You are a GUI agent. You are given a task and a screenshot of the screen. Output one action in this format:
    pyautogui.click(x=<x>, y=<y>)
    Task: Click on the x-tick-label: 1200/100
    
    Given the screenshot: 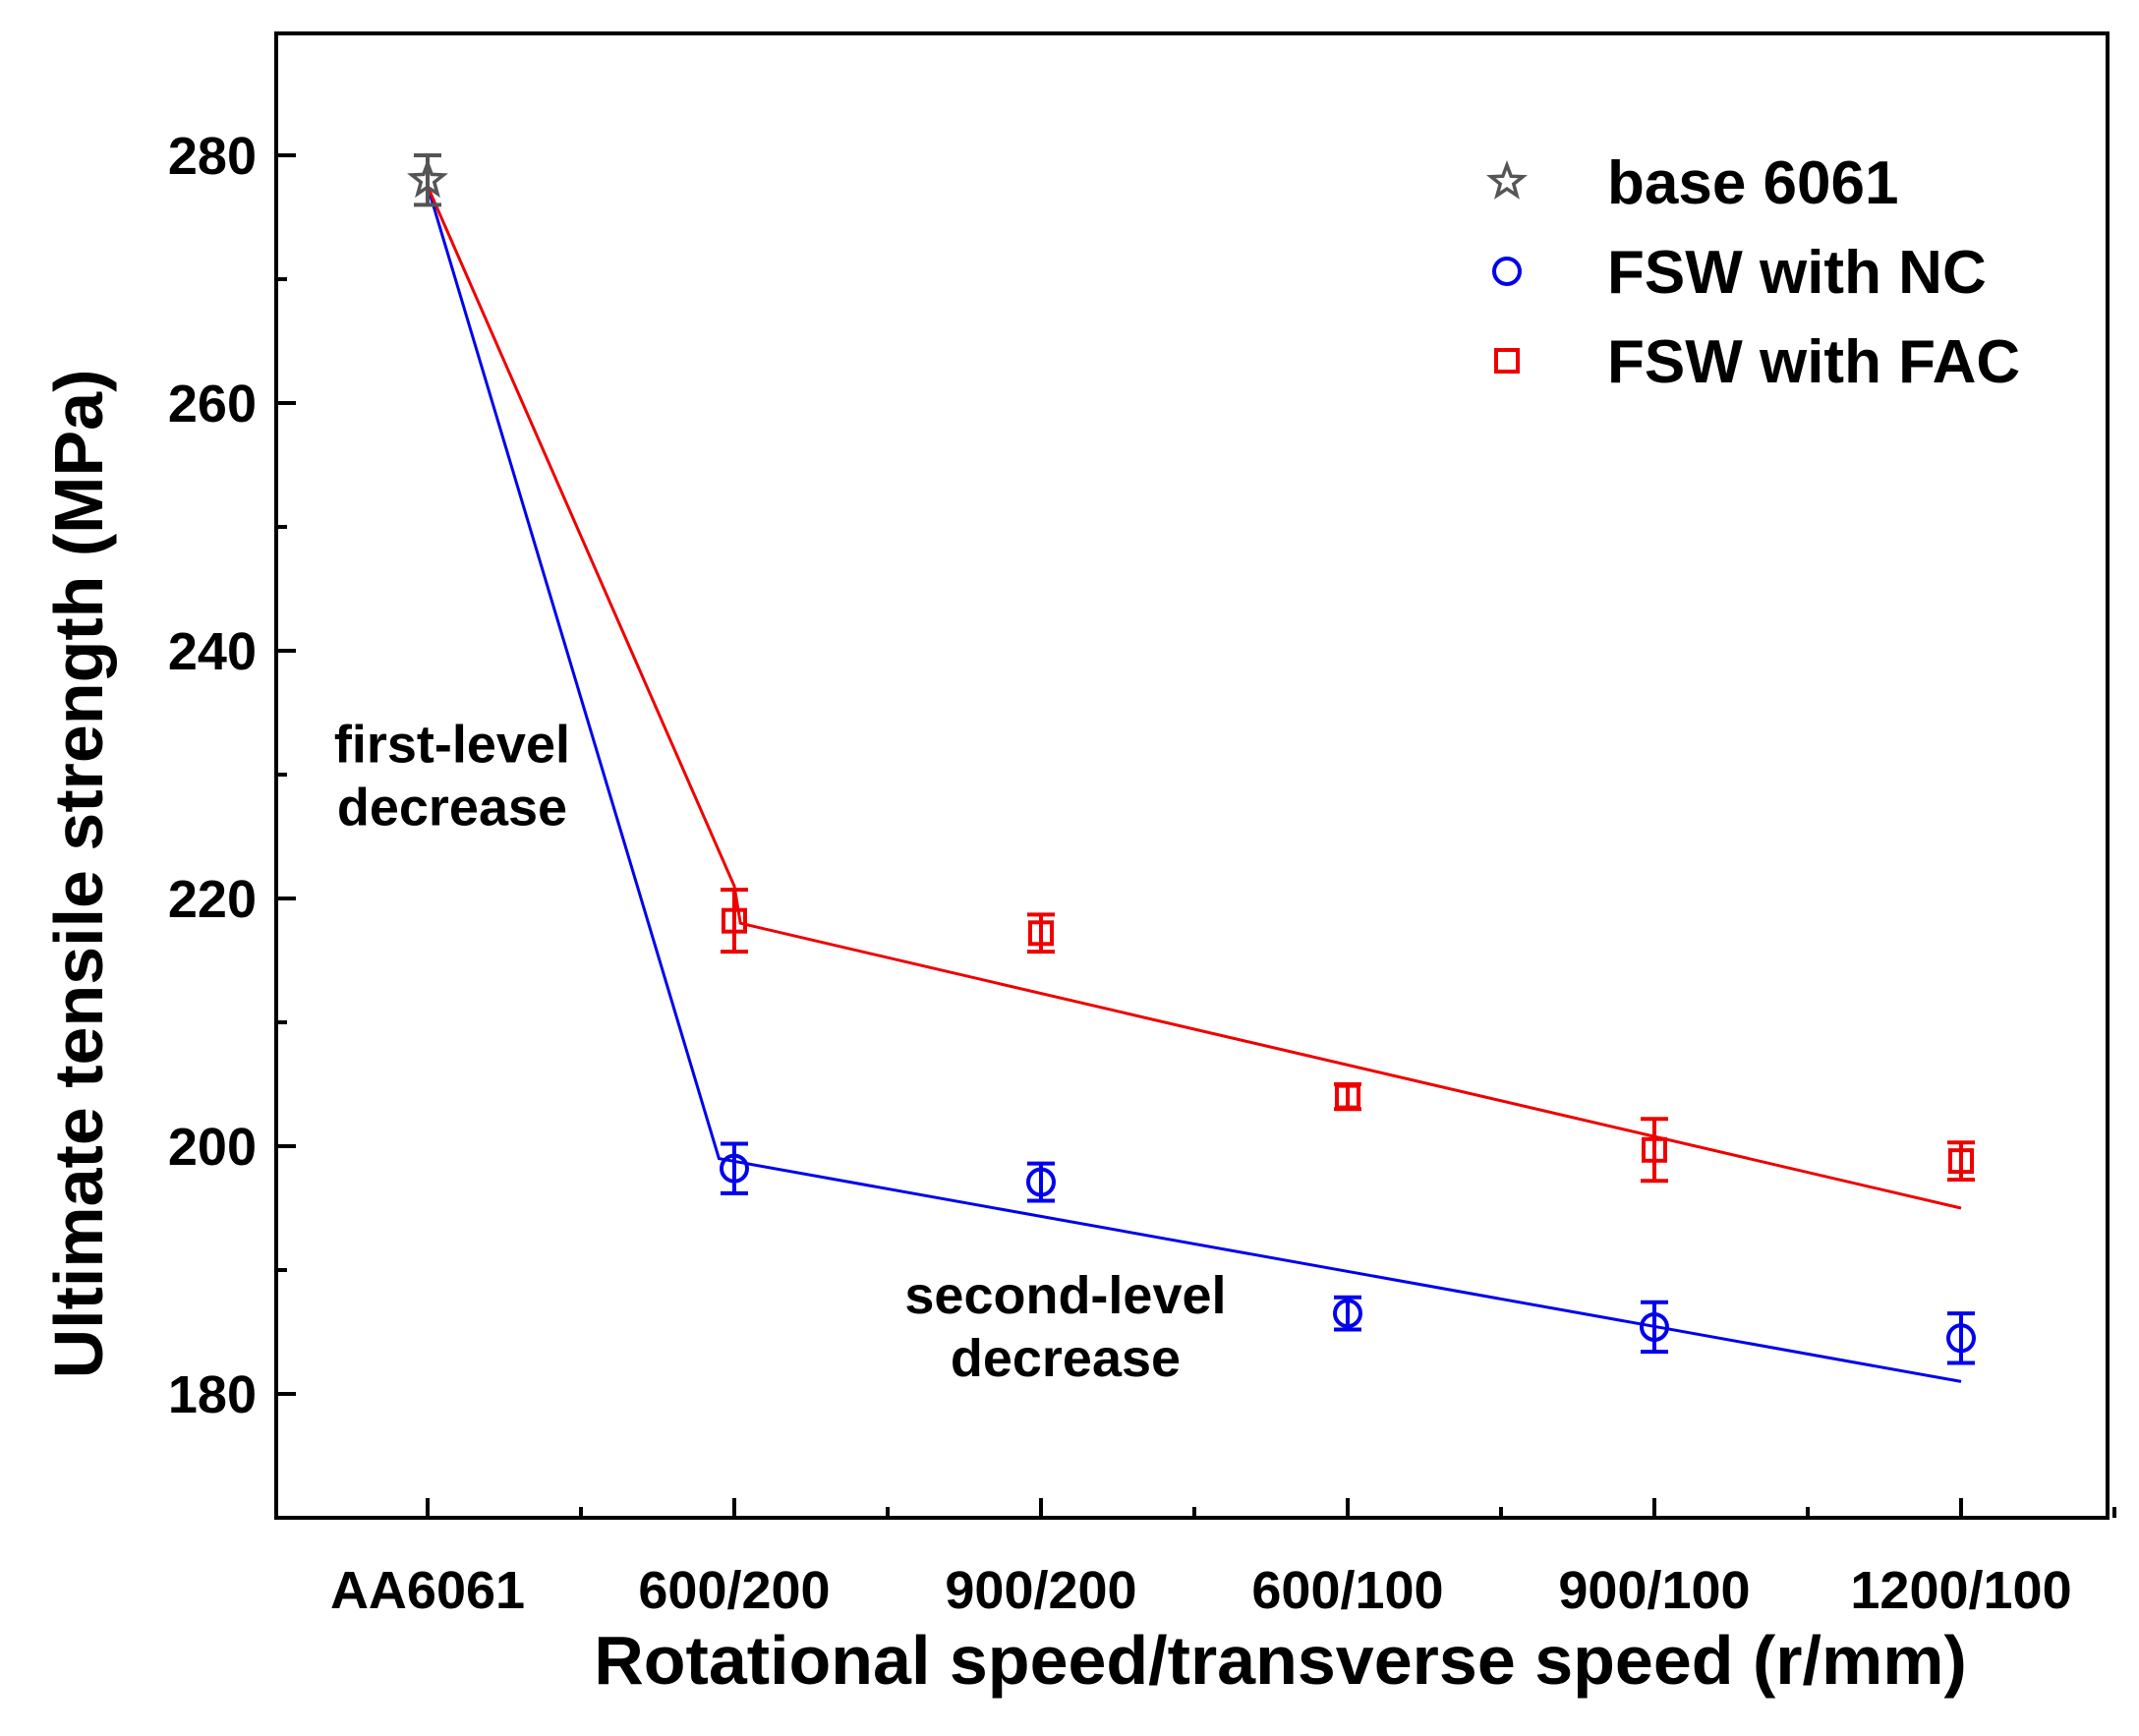 What is the action you would take?
    pyautogui.click(x=1960, y=1590)
    